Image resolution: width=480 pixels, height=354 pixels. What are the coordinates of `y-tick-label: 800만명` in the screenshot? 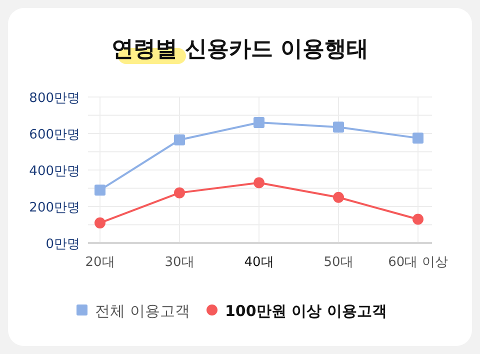 It's located at (54, 98).